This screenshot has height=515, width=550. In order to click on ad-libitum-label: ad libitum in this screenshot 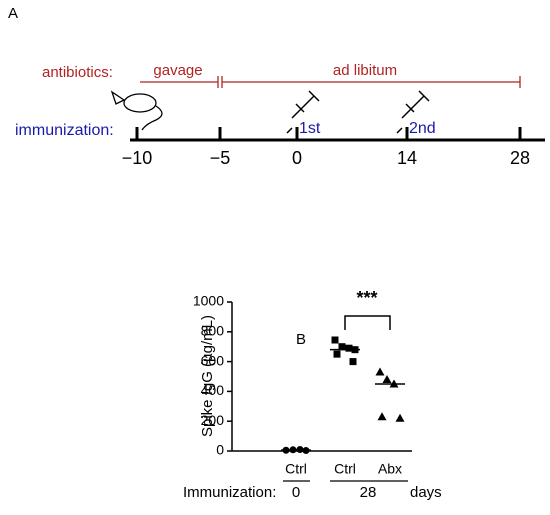, I will do `click(365, 70)`.